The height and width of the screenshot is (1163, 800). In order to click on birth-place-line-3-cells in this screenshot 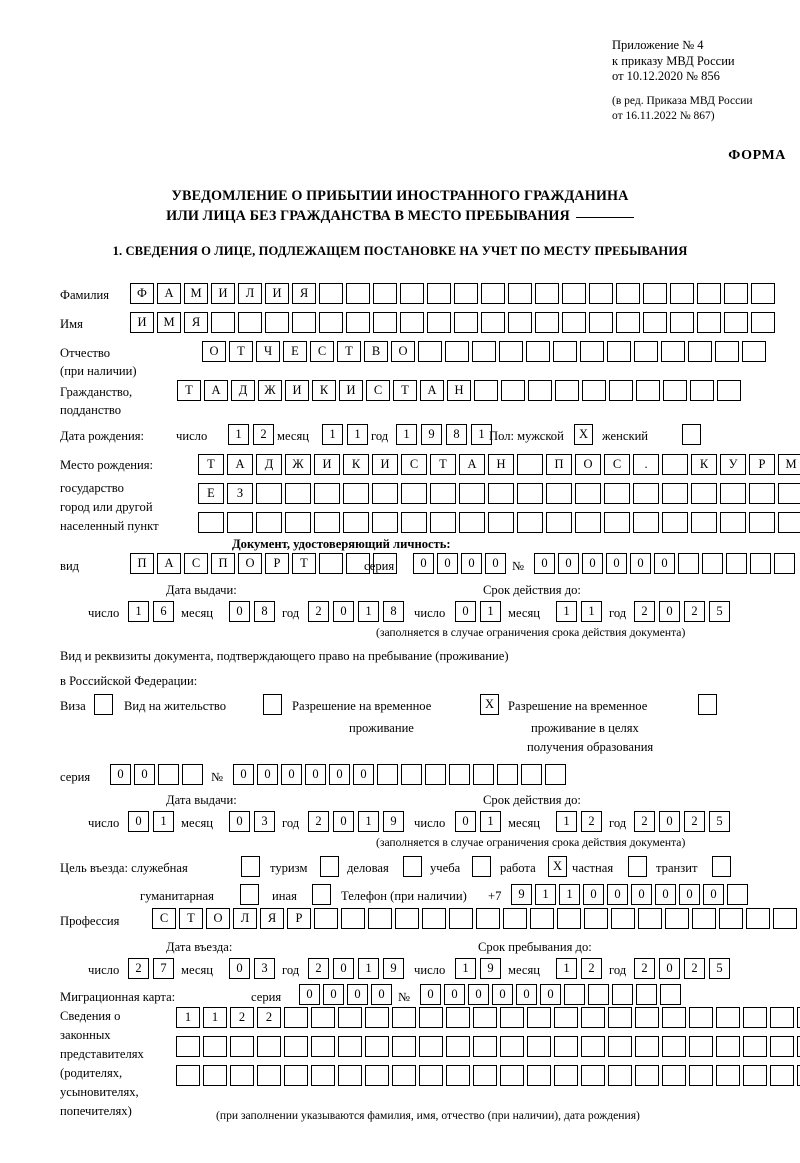, I will do `click(499, 522)`.